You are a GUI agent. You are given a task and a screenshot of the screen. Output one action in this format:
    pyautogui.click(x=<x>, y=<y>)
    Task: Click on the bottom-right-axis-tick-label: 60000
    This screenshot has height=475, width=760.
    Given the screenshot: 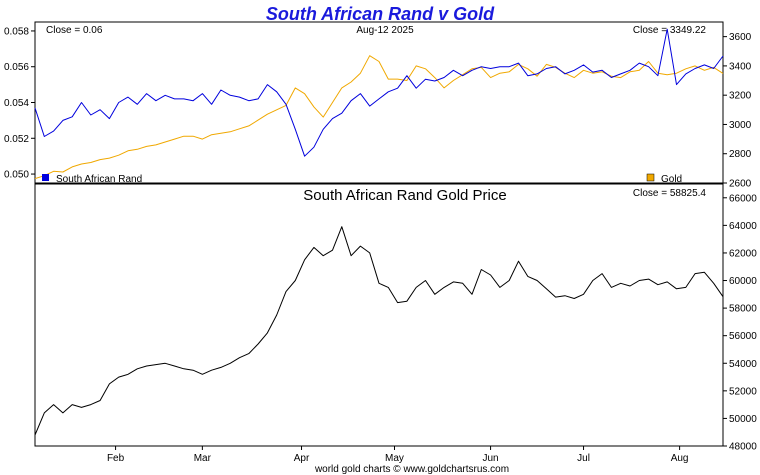 What is the action you would take?
    pyautogui.click(x=743, y=281)
    